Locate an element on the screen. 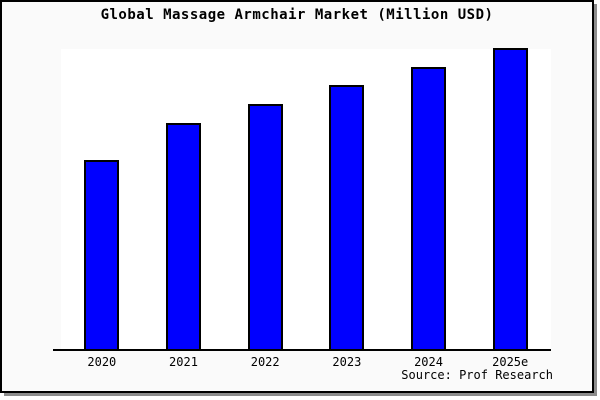 The image size is (600, 400). bar-slot-2022 is located at coordinates (265, 199).